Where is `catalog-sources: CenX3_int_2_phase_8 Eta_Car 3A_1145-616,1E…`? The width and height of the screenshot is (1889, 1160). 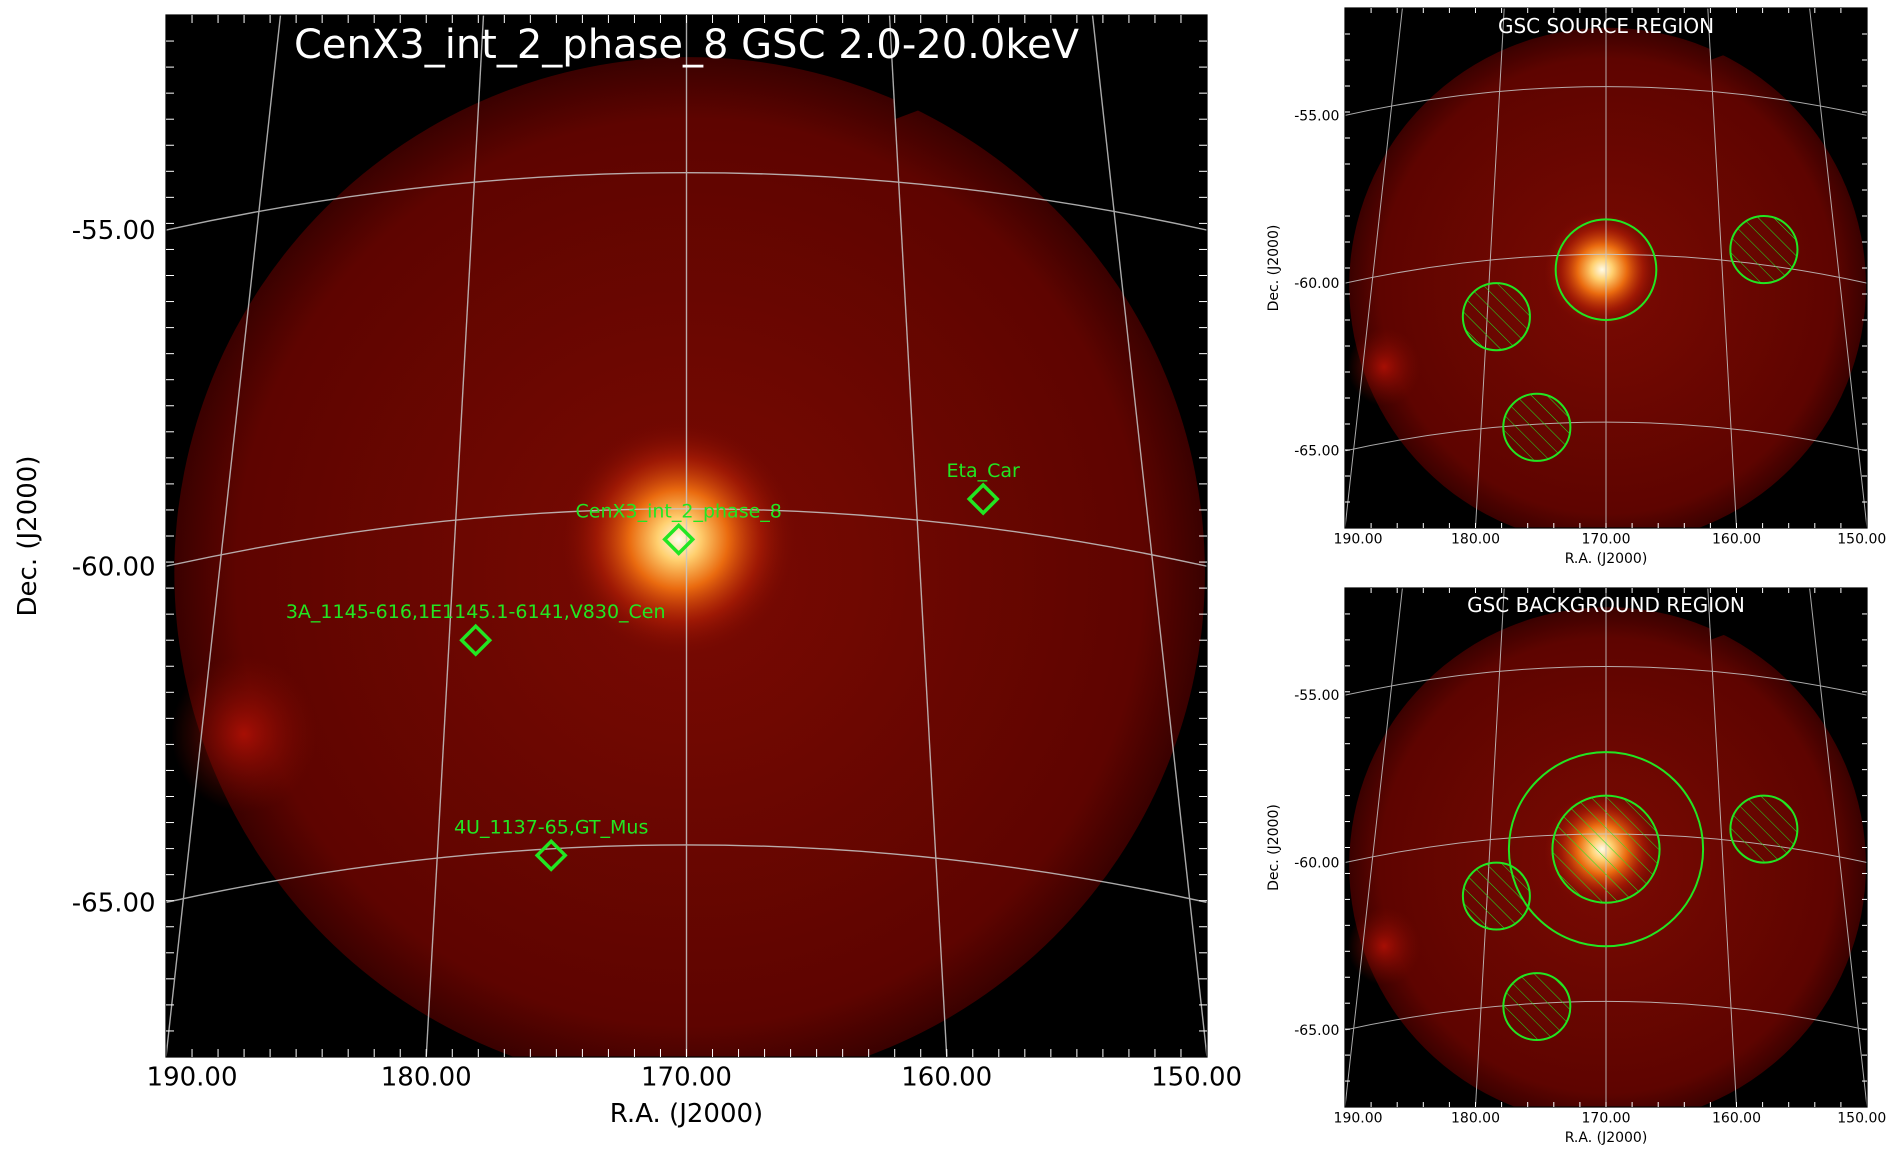
catalog-sources: CenX3_int_2_phase_8 Eta_Car 3A_1145-616,1E… is located at coordinates (653, 666).